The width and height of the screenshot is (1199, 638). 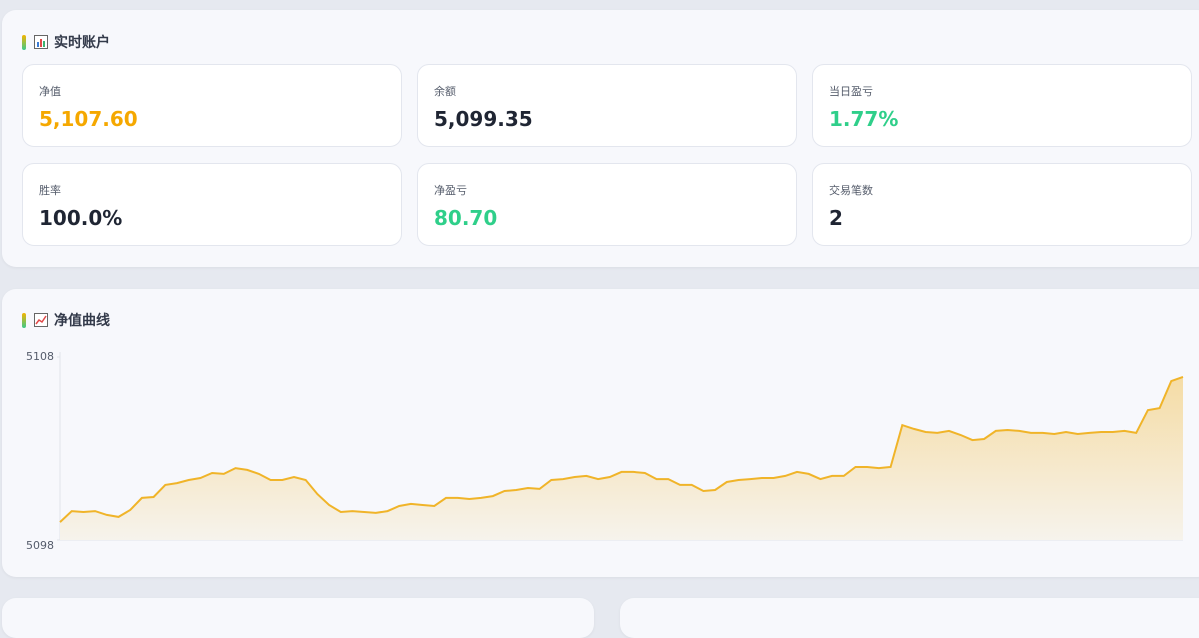 What do you see at coordinates (851, 91) in the screenshot?
I see `stat-label: 当日盈亏` at bounding box center [851, 91].